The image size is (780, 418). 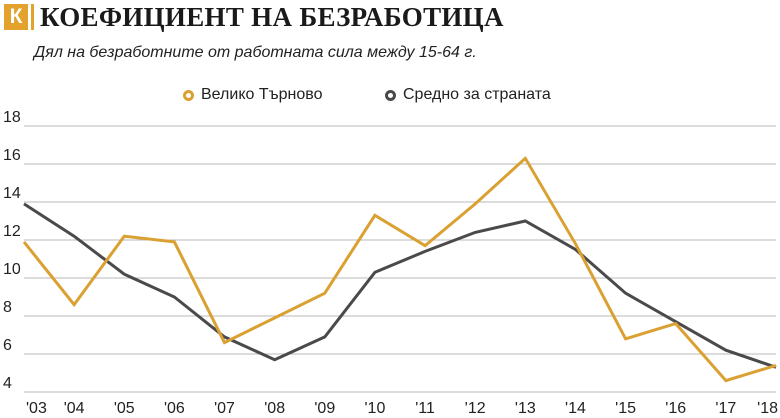 What do you see at coordinates (12, 269) in the screenshot?
I see `y-tick-label: 10` at bounding box center [12, 269].